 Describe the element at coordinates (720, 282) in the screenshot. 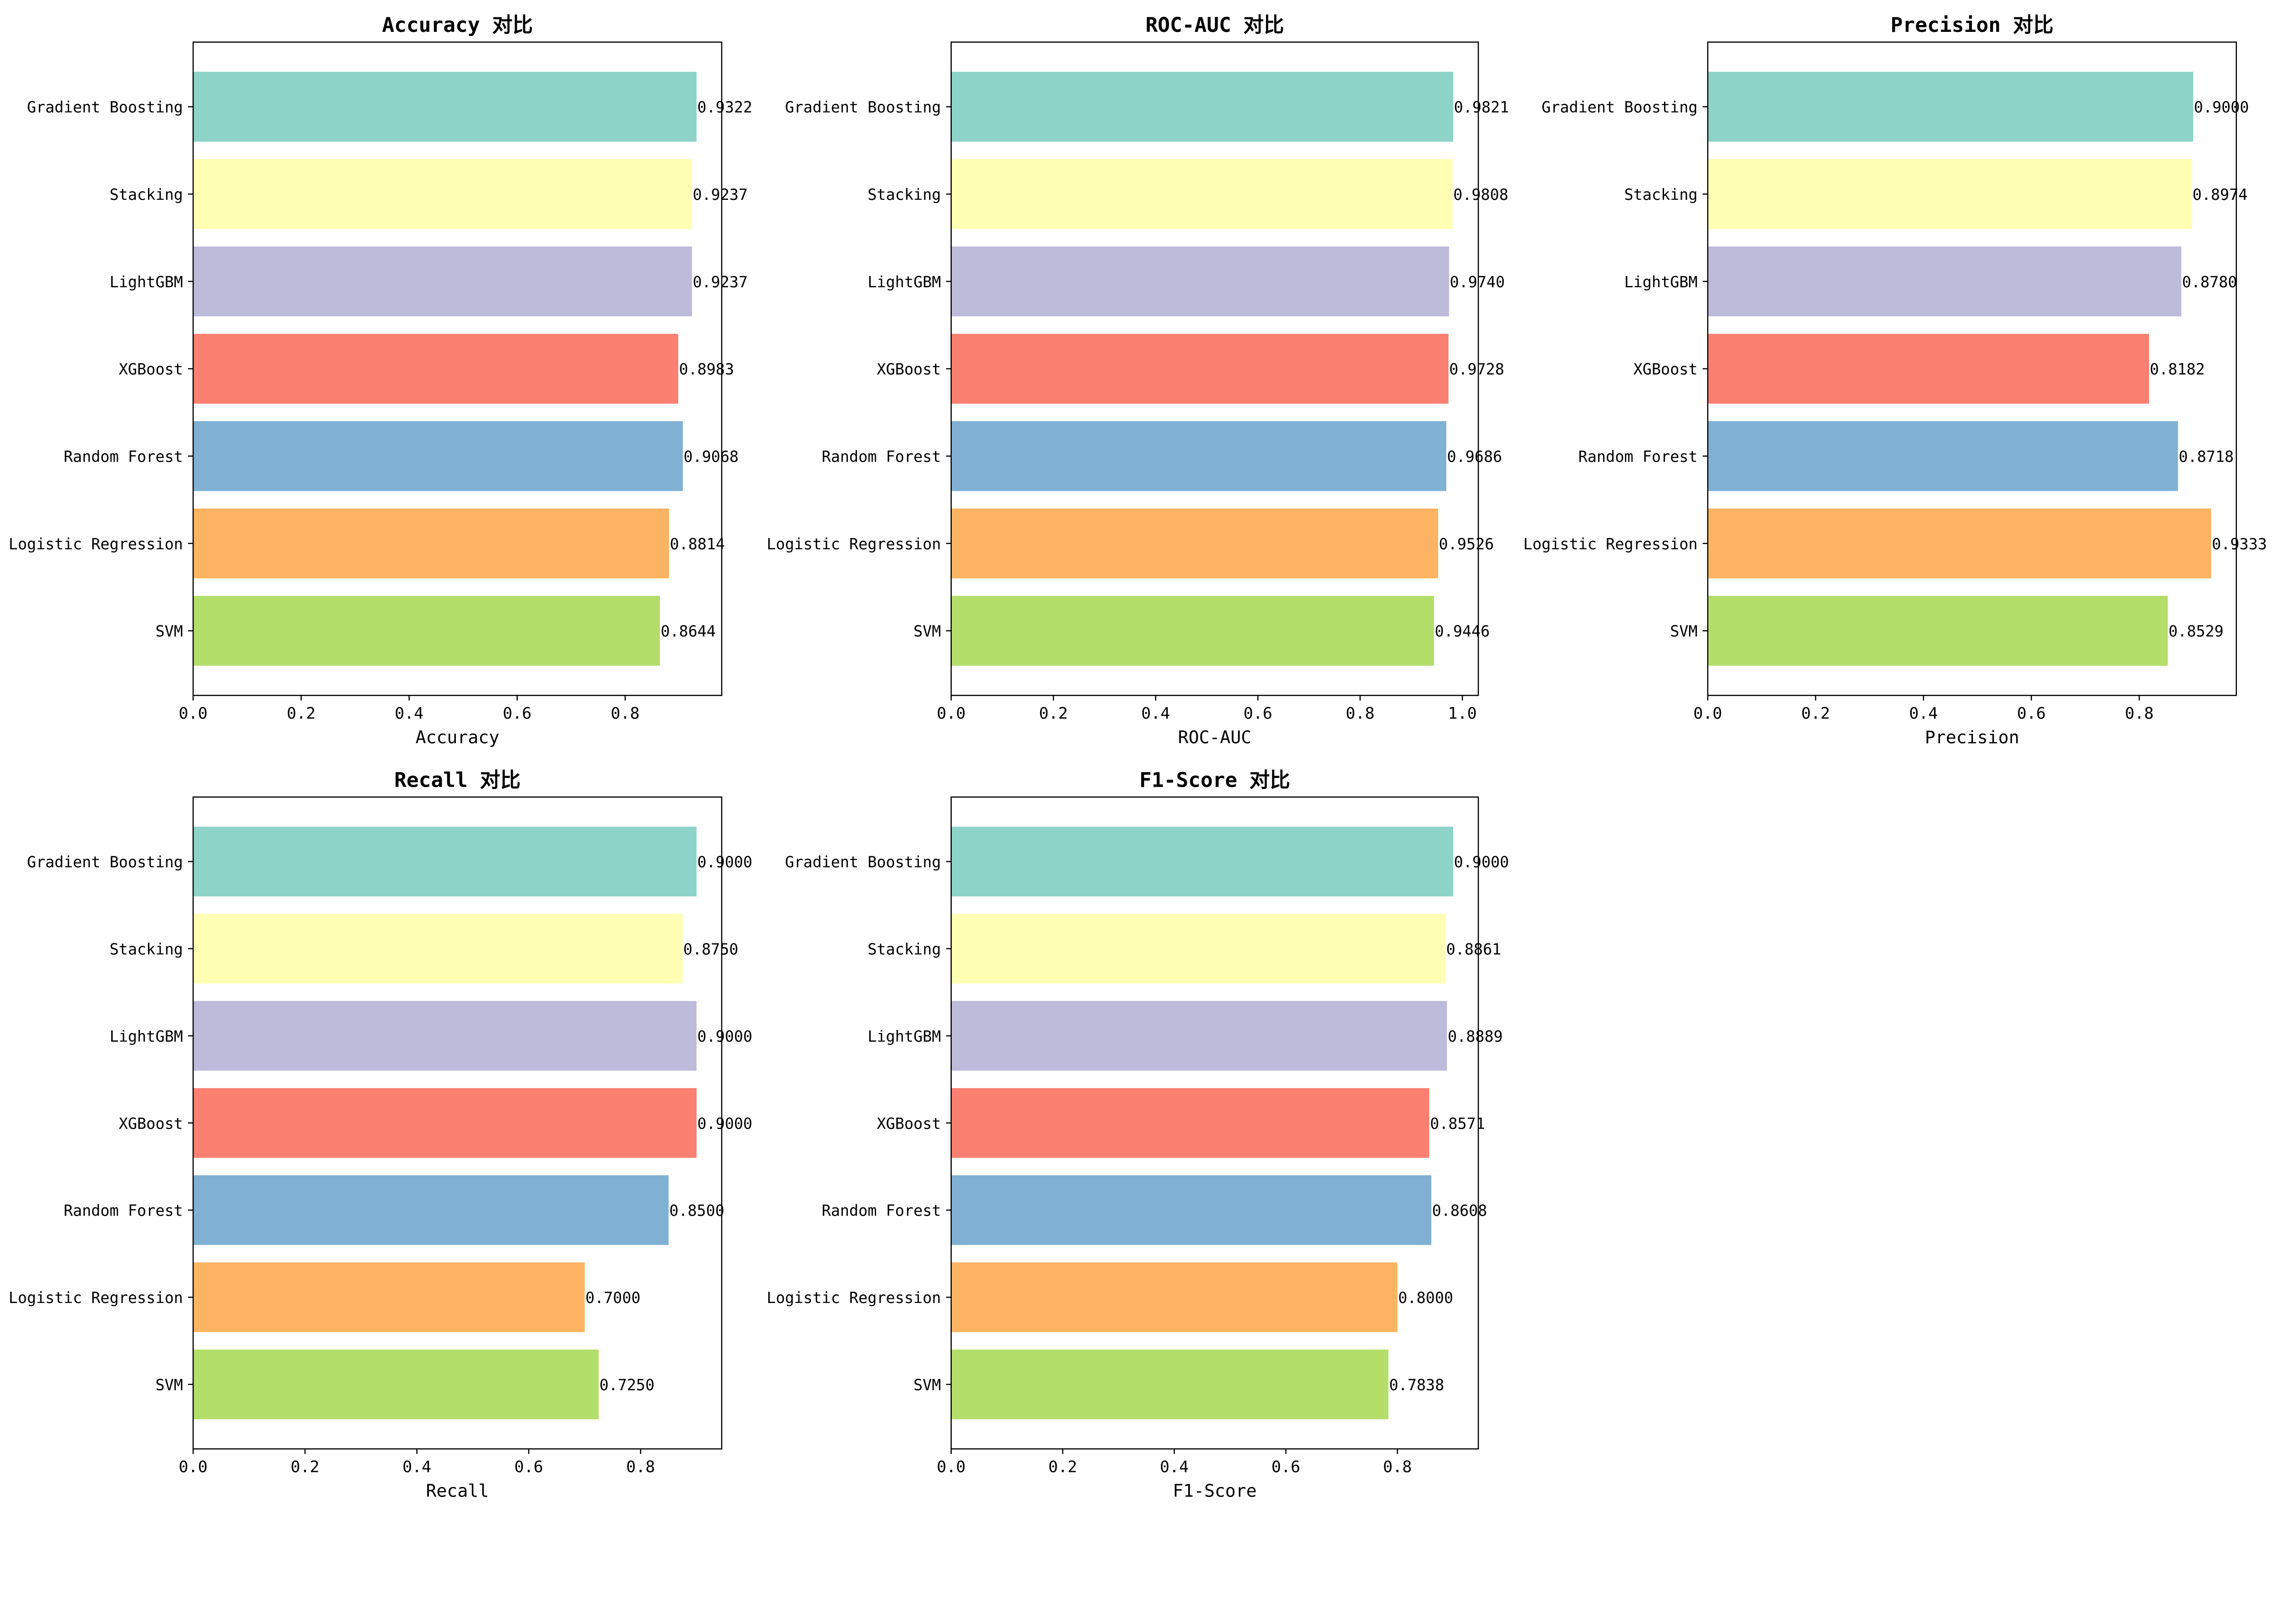

I see `value-label: 0.9237` at that location.